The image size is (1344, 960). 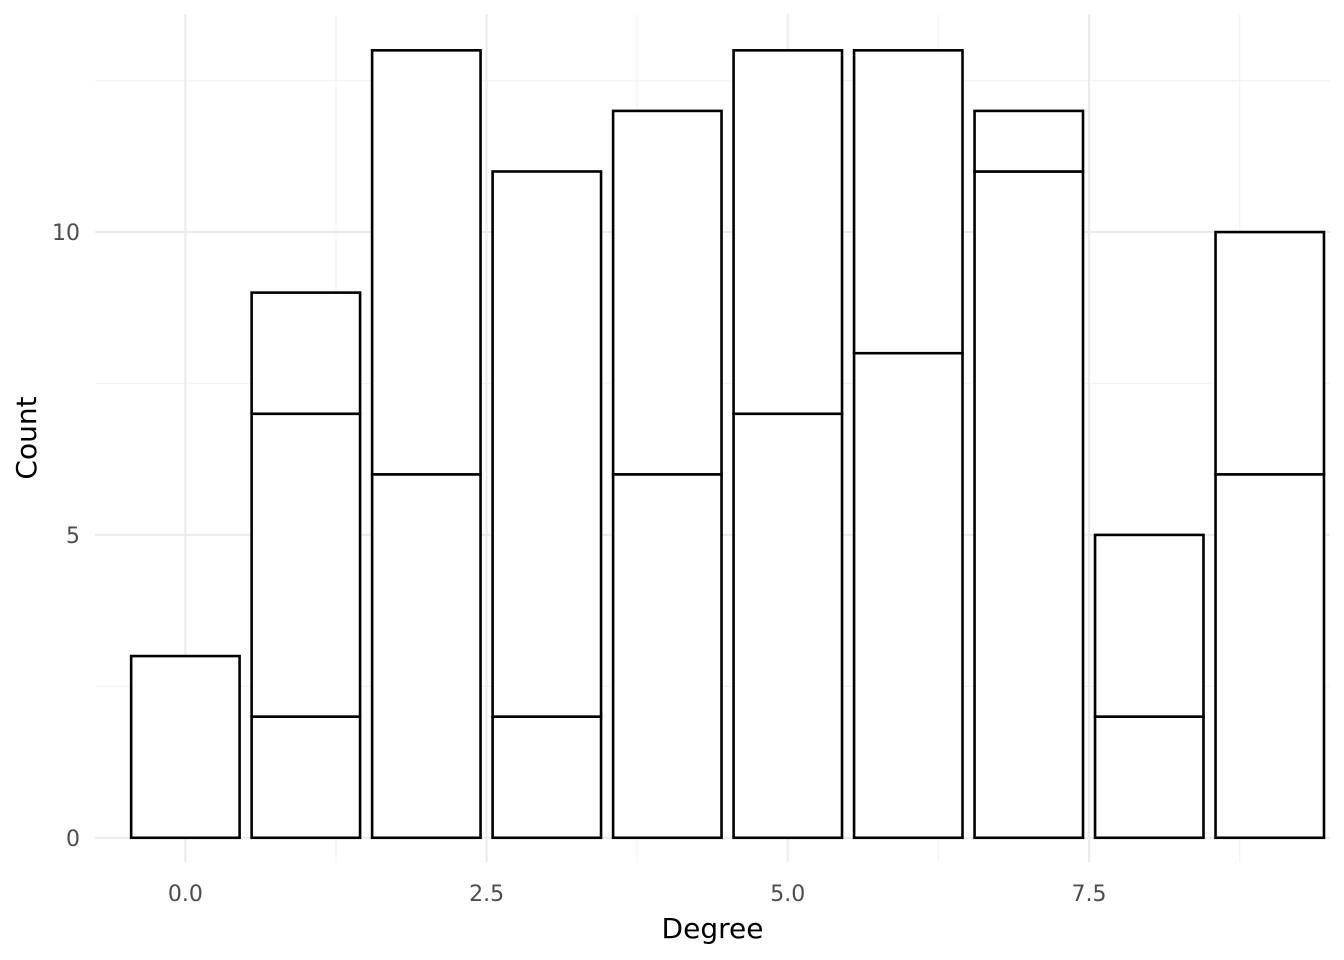 I want to click on y-axis-title: Count, so click(x=26, y=437).